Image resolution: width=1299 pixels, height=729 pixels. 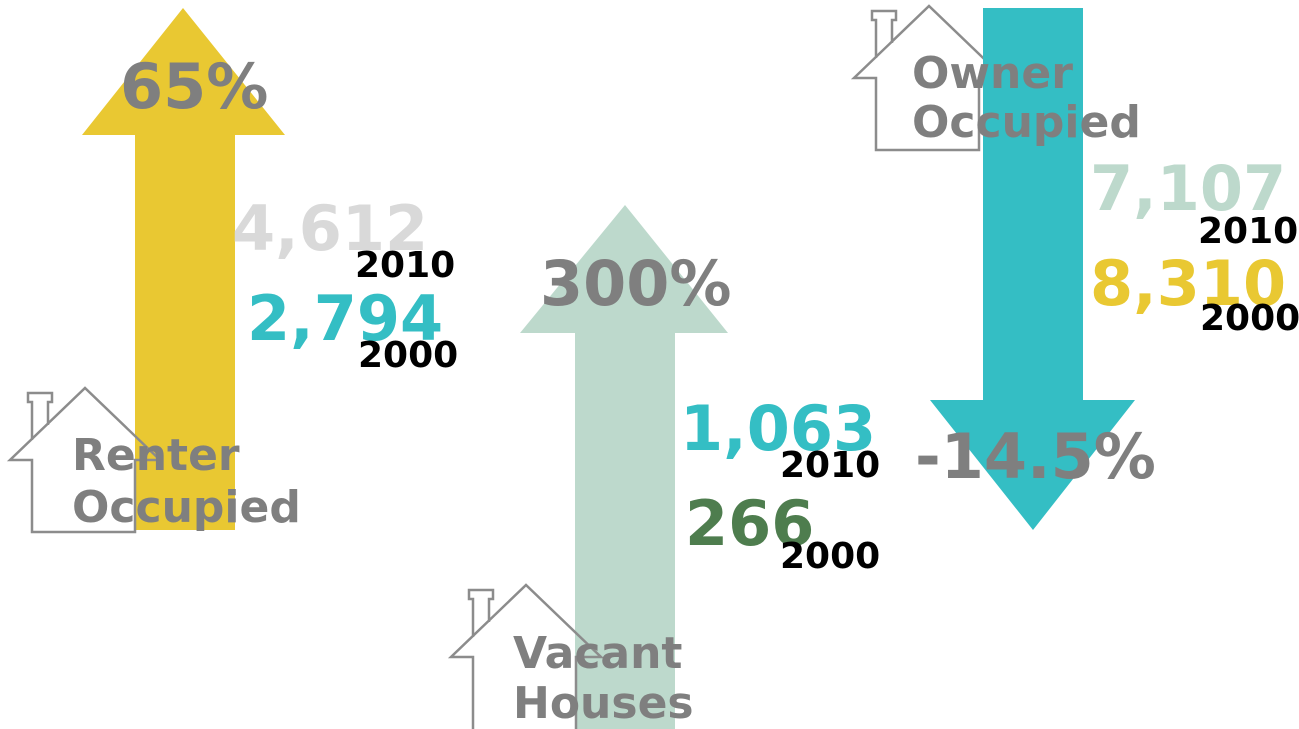 I want to click on category-label: Houses, so click(x=603, y=703).